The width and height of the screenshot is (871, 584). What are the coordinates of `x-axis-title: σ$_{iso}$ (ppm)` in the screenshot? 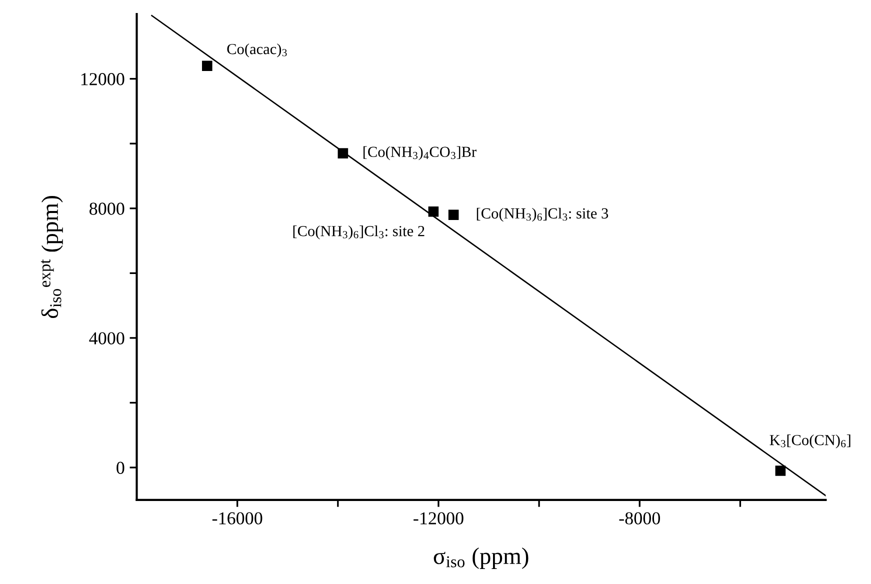 It's located at (481, 558).